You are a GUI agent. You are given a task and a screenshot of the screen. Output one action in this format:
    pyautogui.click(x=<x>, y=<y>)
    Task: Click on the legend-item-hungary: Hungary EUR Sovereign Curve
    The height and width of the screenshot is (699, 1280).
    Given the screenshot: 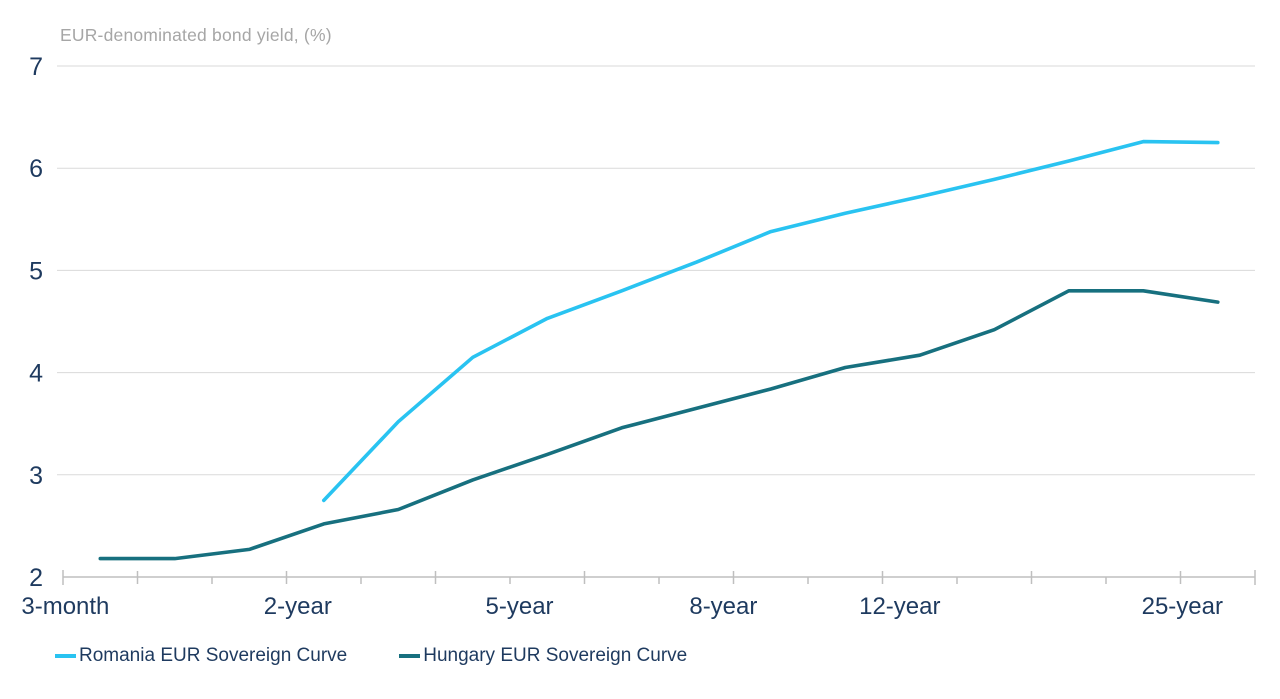 What is the action you would take?
    pyautogui.click(x=543, y=656)
    